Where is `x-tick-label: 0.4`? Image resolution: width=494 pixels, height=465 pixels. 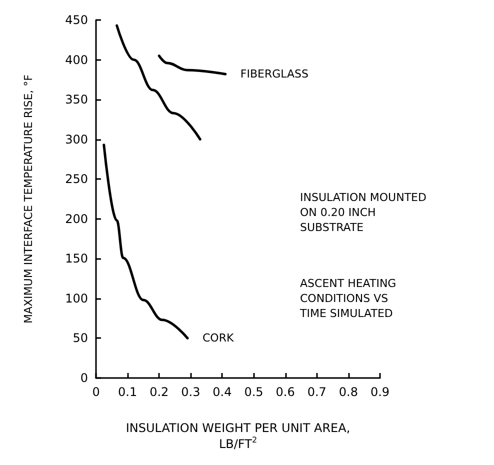
x-tick-label: 0.4 is located at coordinates (222, 392).